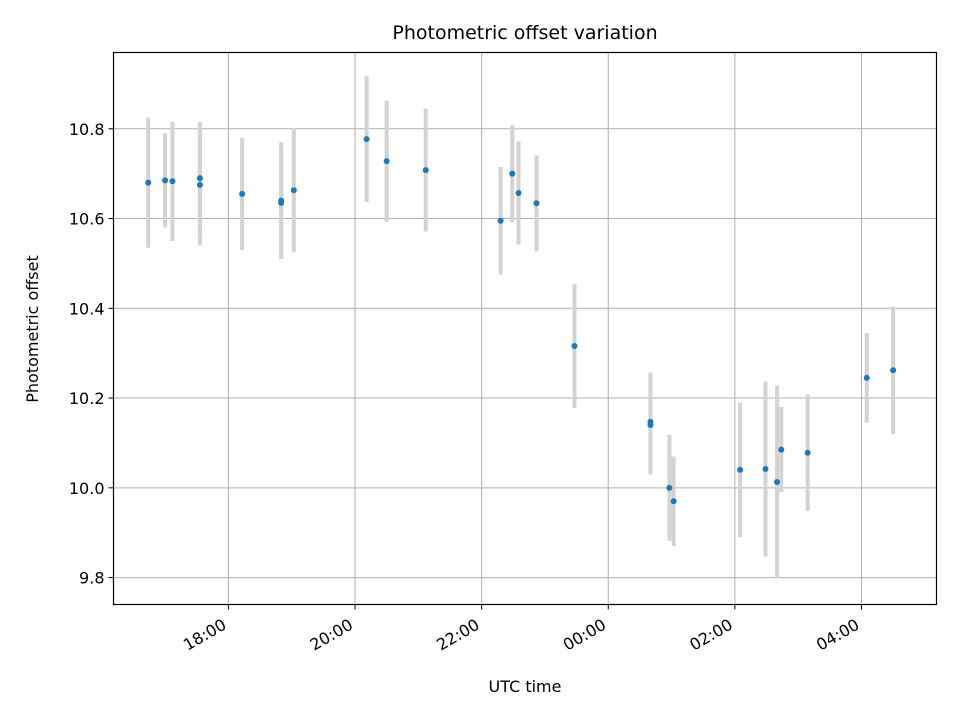 Image resolution: width=960 pixels, height=720 pixels. What do you see at coordinates (87, 129) in the screenshot?
I see `y-tick-label: 10.8` at bounding box center [87, 129].